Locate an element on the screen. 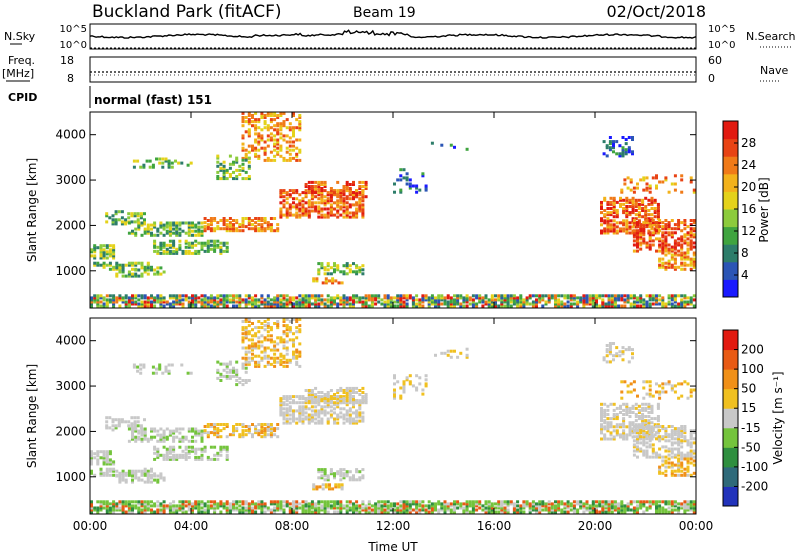 The height and width of the screenshot is (554, 800). colorbar-segment is located at coordinates (730, 288).